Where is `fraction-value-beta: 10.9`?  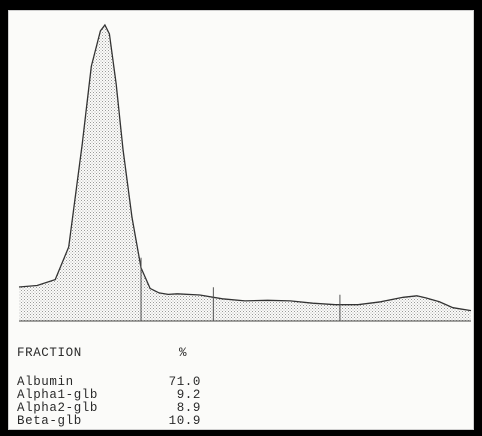
fraction-value-beta: 10.9 is located at coordinates (184, 421).